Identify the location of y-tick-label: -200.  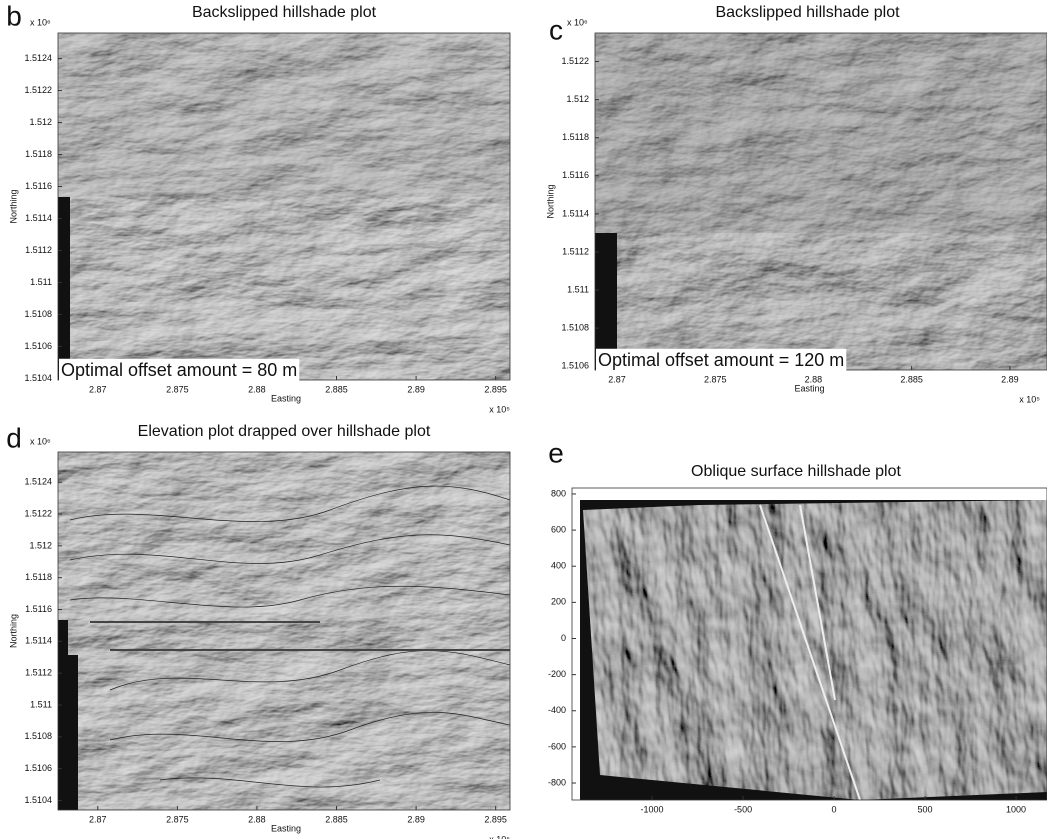
(557, 674).